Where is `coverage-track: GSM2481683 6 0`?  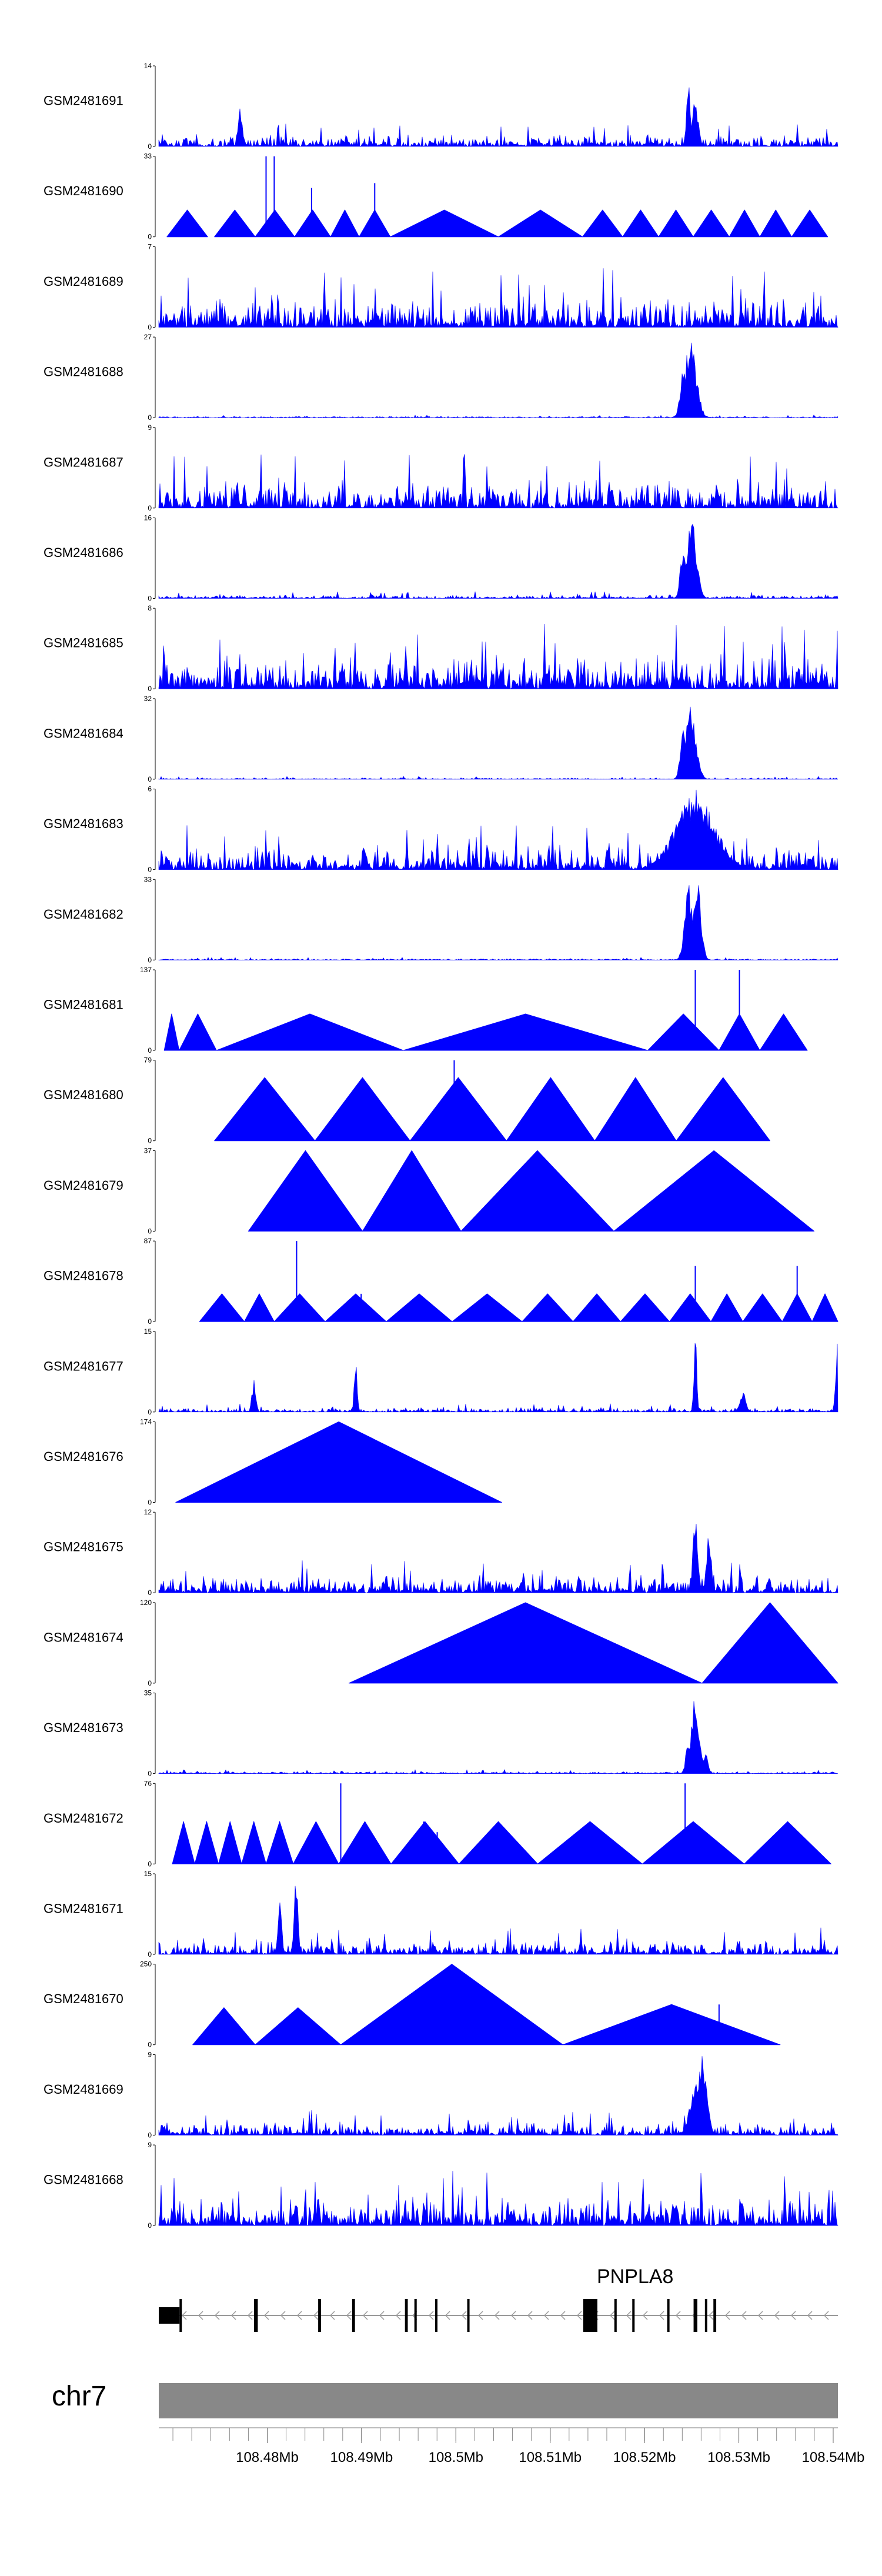
coverage-track: GSM2481683 6 0 is located at coordinates (441, 829).